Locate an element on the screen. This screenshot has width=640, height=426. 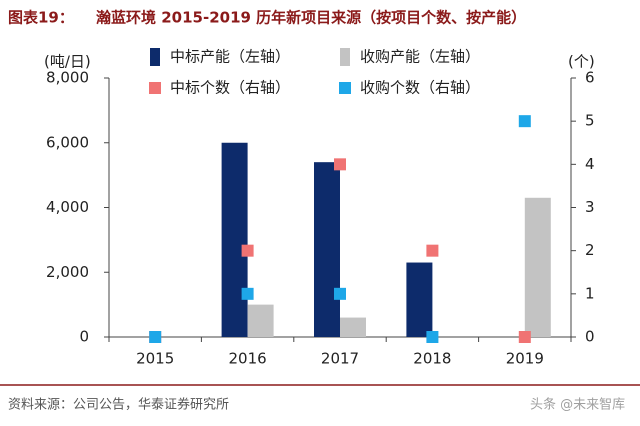
figure-label: 图表19： is located at coordinates (41, 18).